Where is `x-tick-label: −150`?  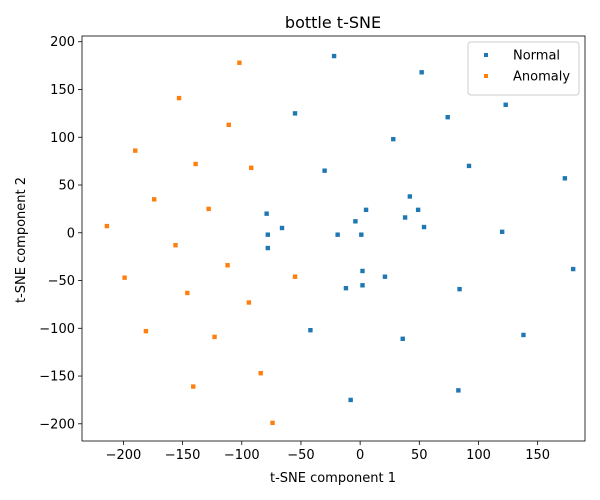 x-tick-label: −150 is located at coordinates (183, 455).